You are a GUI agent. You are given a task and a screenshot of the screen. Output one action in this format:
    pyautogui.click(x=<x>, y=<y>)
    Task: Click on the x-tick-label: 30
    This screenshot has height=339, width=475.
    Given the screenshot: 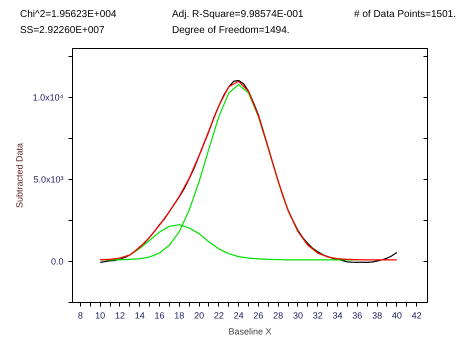 What is the action you would take?
    pyautogui.click(x=297, y=315)
    